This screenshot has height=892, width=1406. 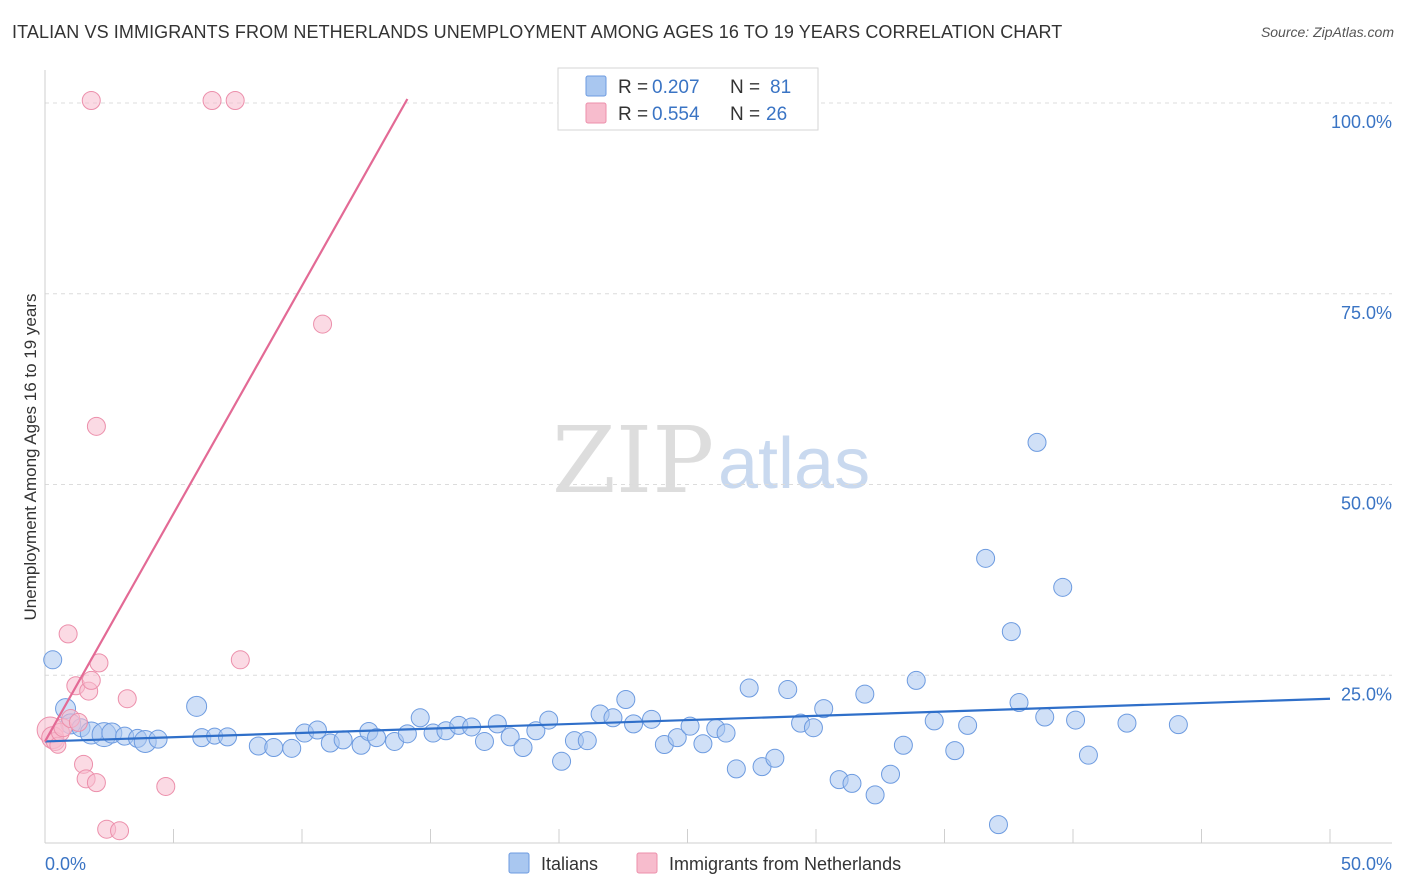 What do you see at coordinates (596, 113) in the screenshot?
I see `legend-swatch-netherlands` at bounding box center [596, 113].